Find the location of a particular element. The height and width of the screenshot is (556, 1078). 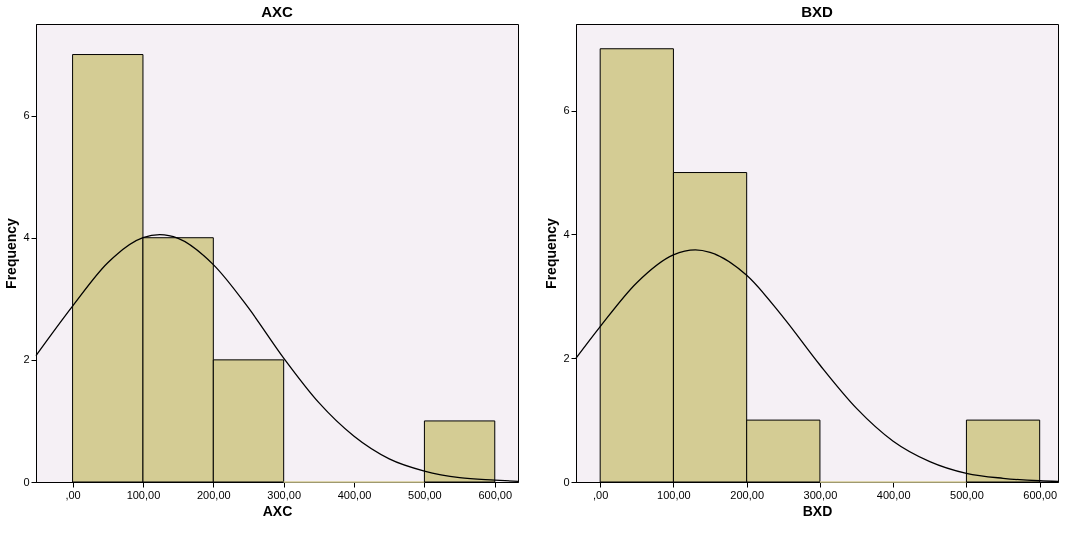

chart-title: BXD is located at coordinates (817, 11).